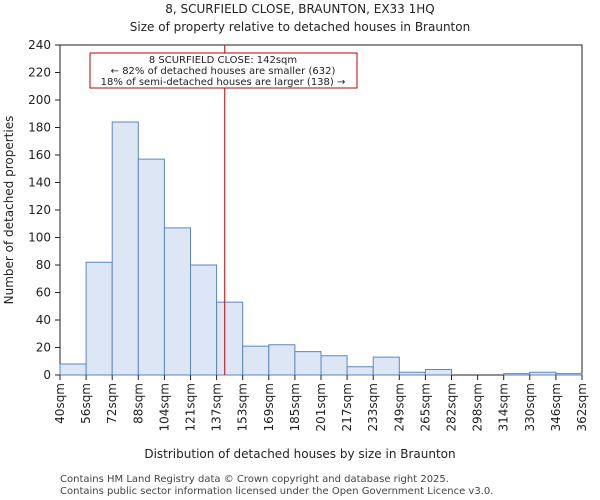 The height and width of the screenshot is (500, 600). I want to click on x-tick-label-233sqm: 233sqm, so click(373, 407).